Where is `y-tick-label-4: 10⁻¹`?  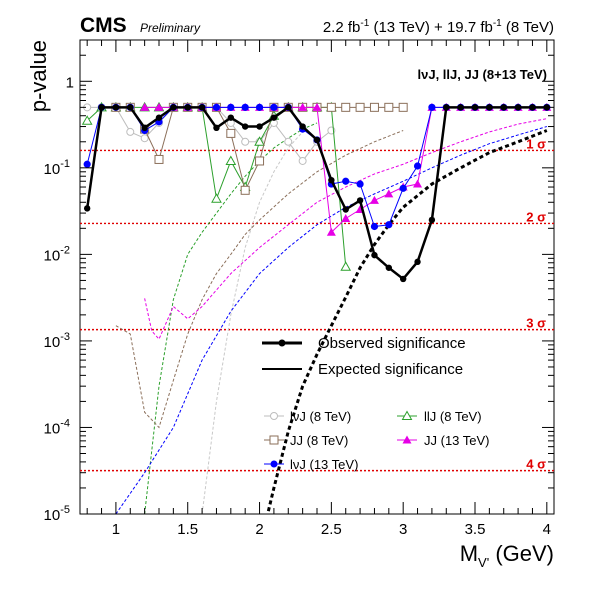 y-tick-label-4: 10⁻¹ is located at coordinates (57, 168).